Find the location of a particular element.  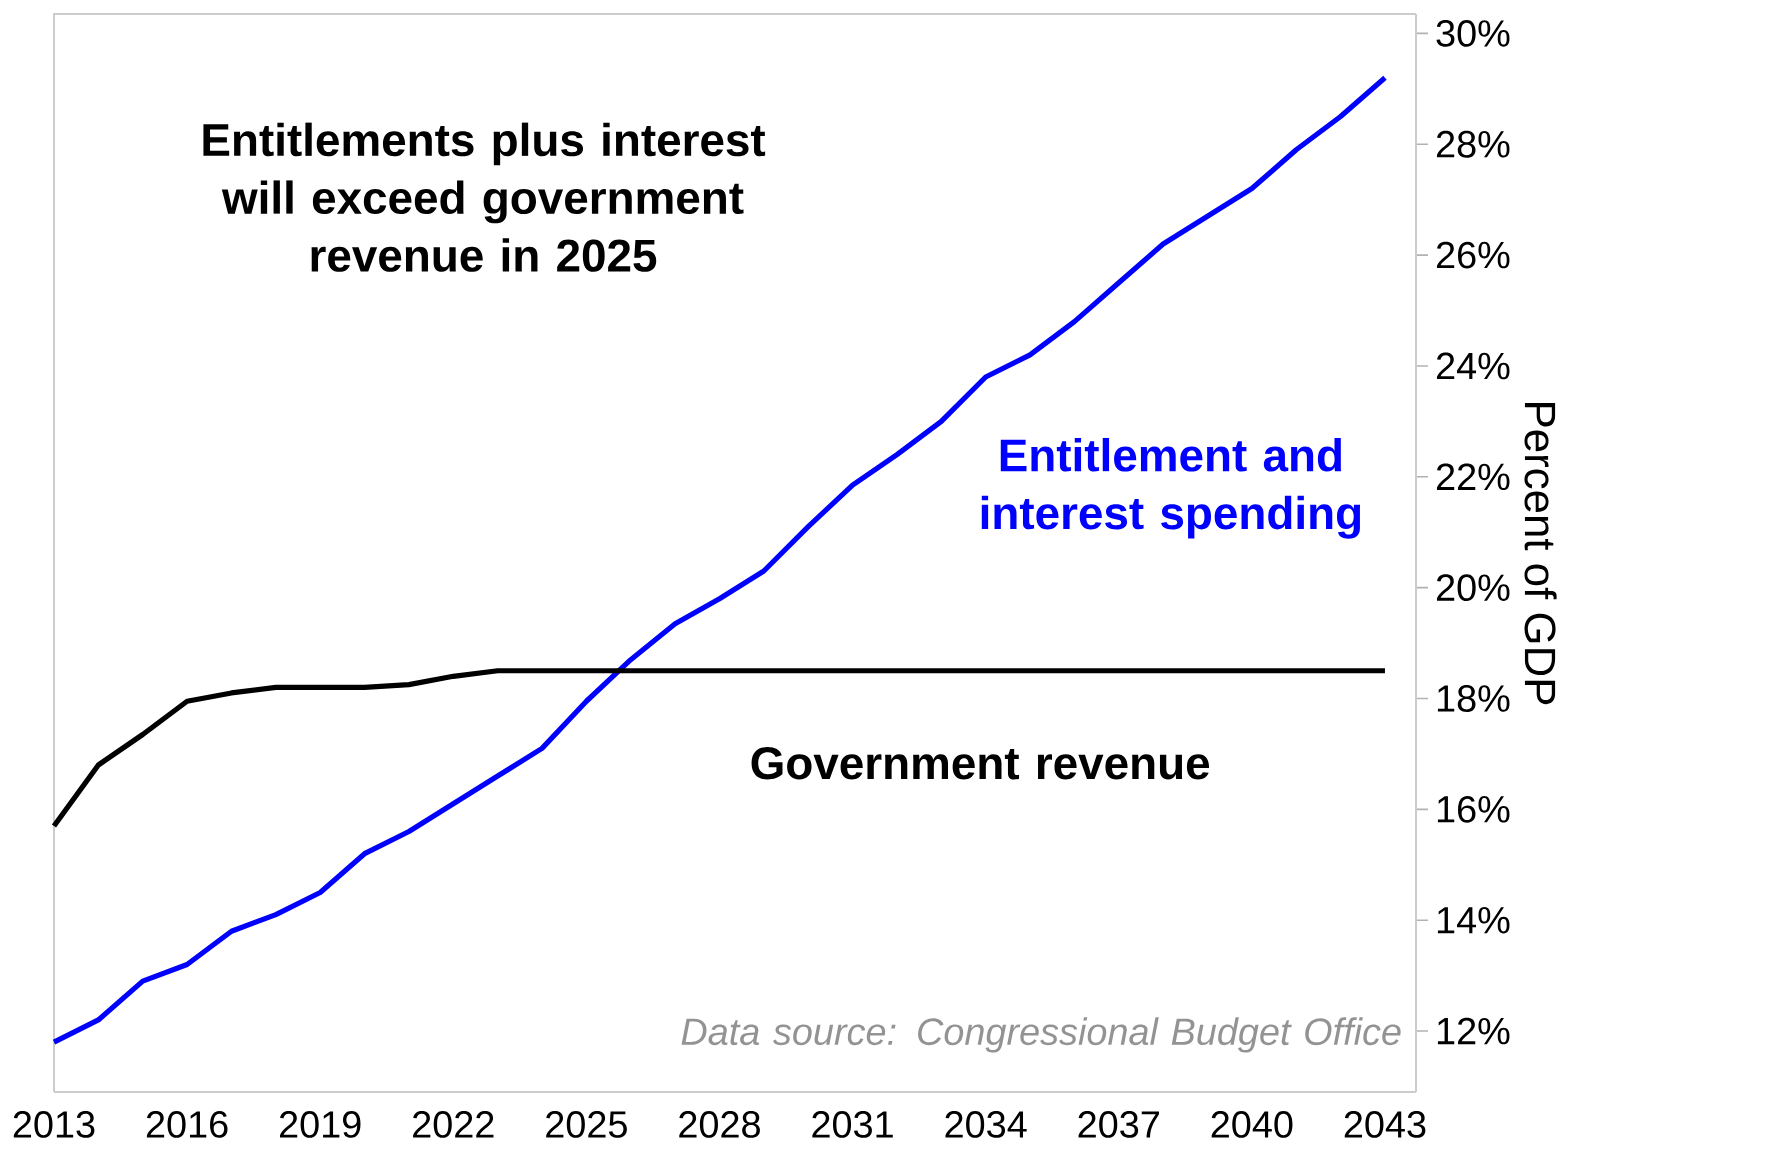

x-tick-label: 2016 is located at coordinates (187, 1124).